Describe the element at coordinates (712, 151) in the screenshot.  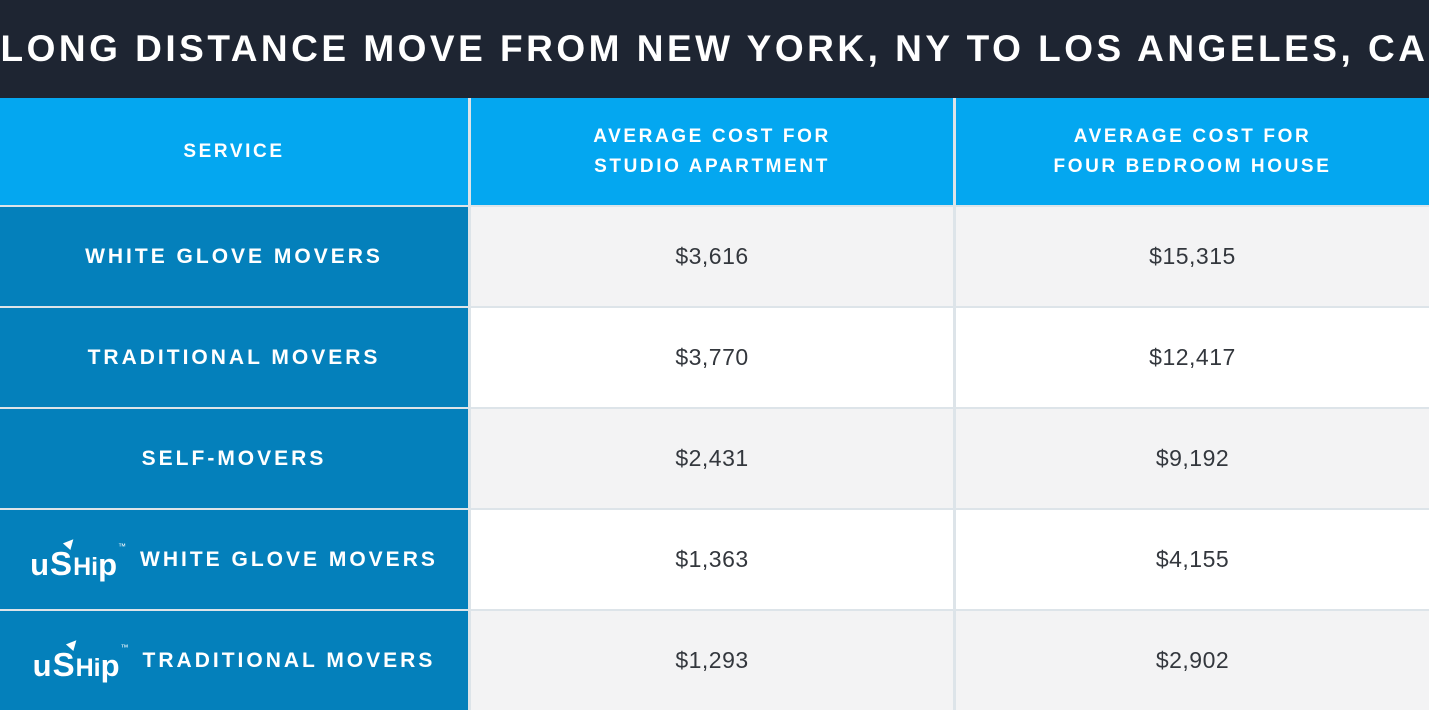
I see `column-header-studio-cost: AVERAGE COST FOR STUDIO APARTMENT` at that location.